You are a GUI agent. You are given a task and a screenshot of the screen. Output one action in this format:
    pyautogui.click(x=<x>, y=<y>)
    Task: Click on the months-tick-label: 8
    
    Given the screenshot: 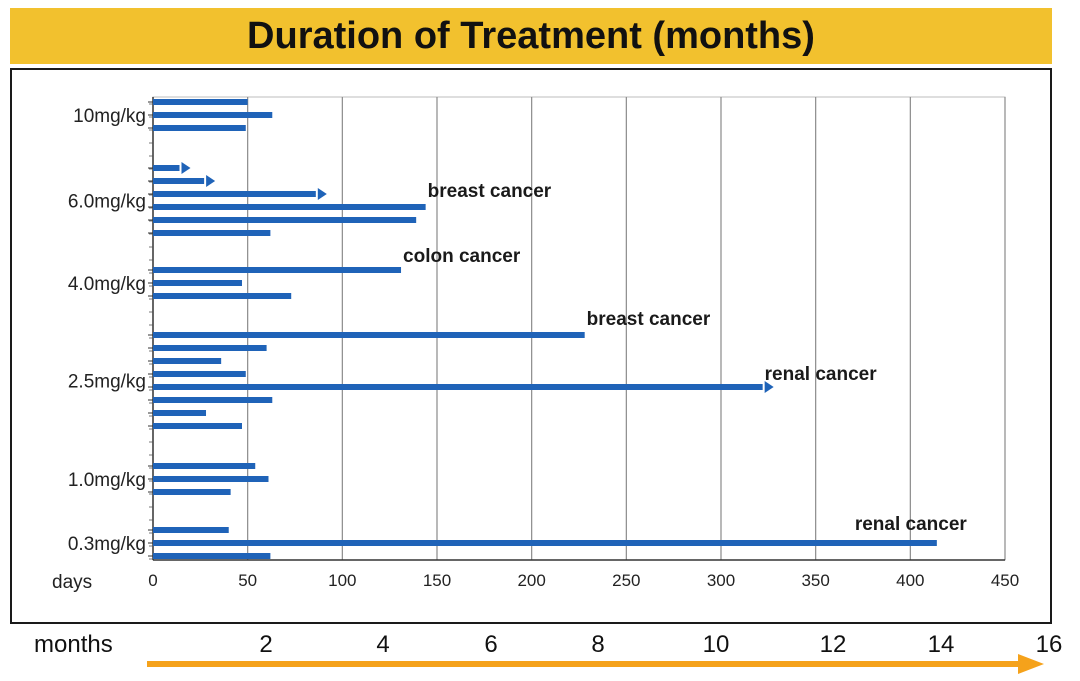 What is the action you would take?
    pyautogui.click(x=597, y=644)
    